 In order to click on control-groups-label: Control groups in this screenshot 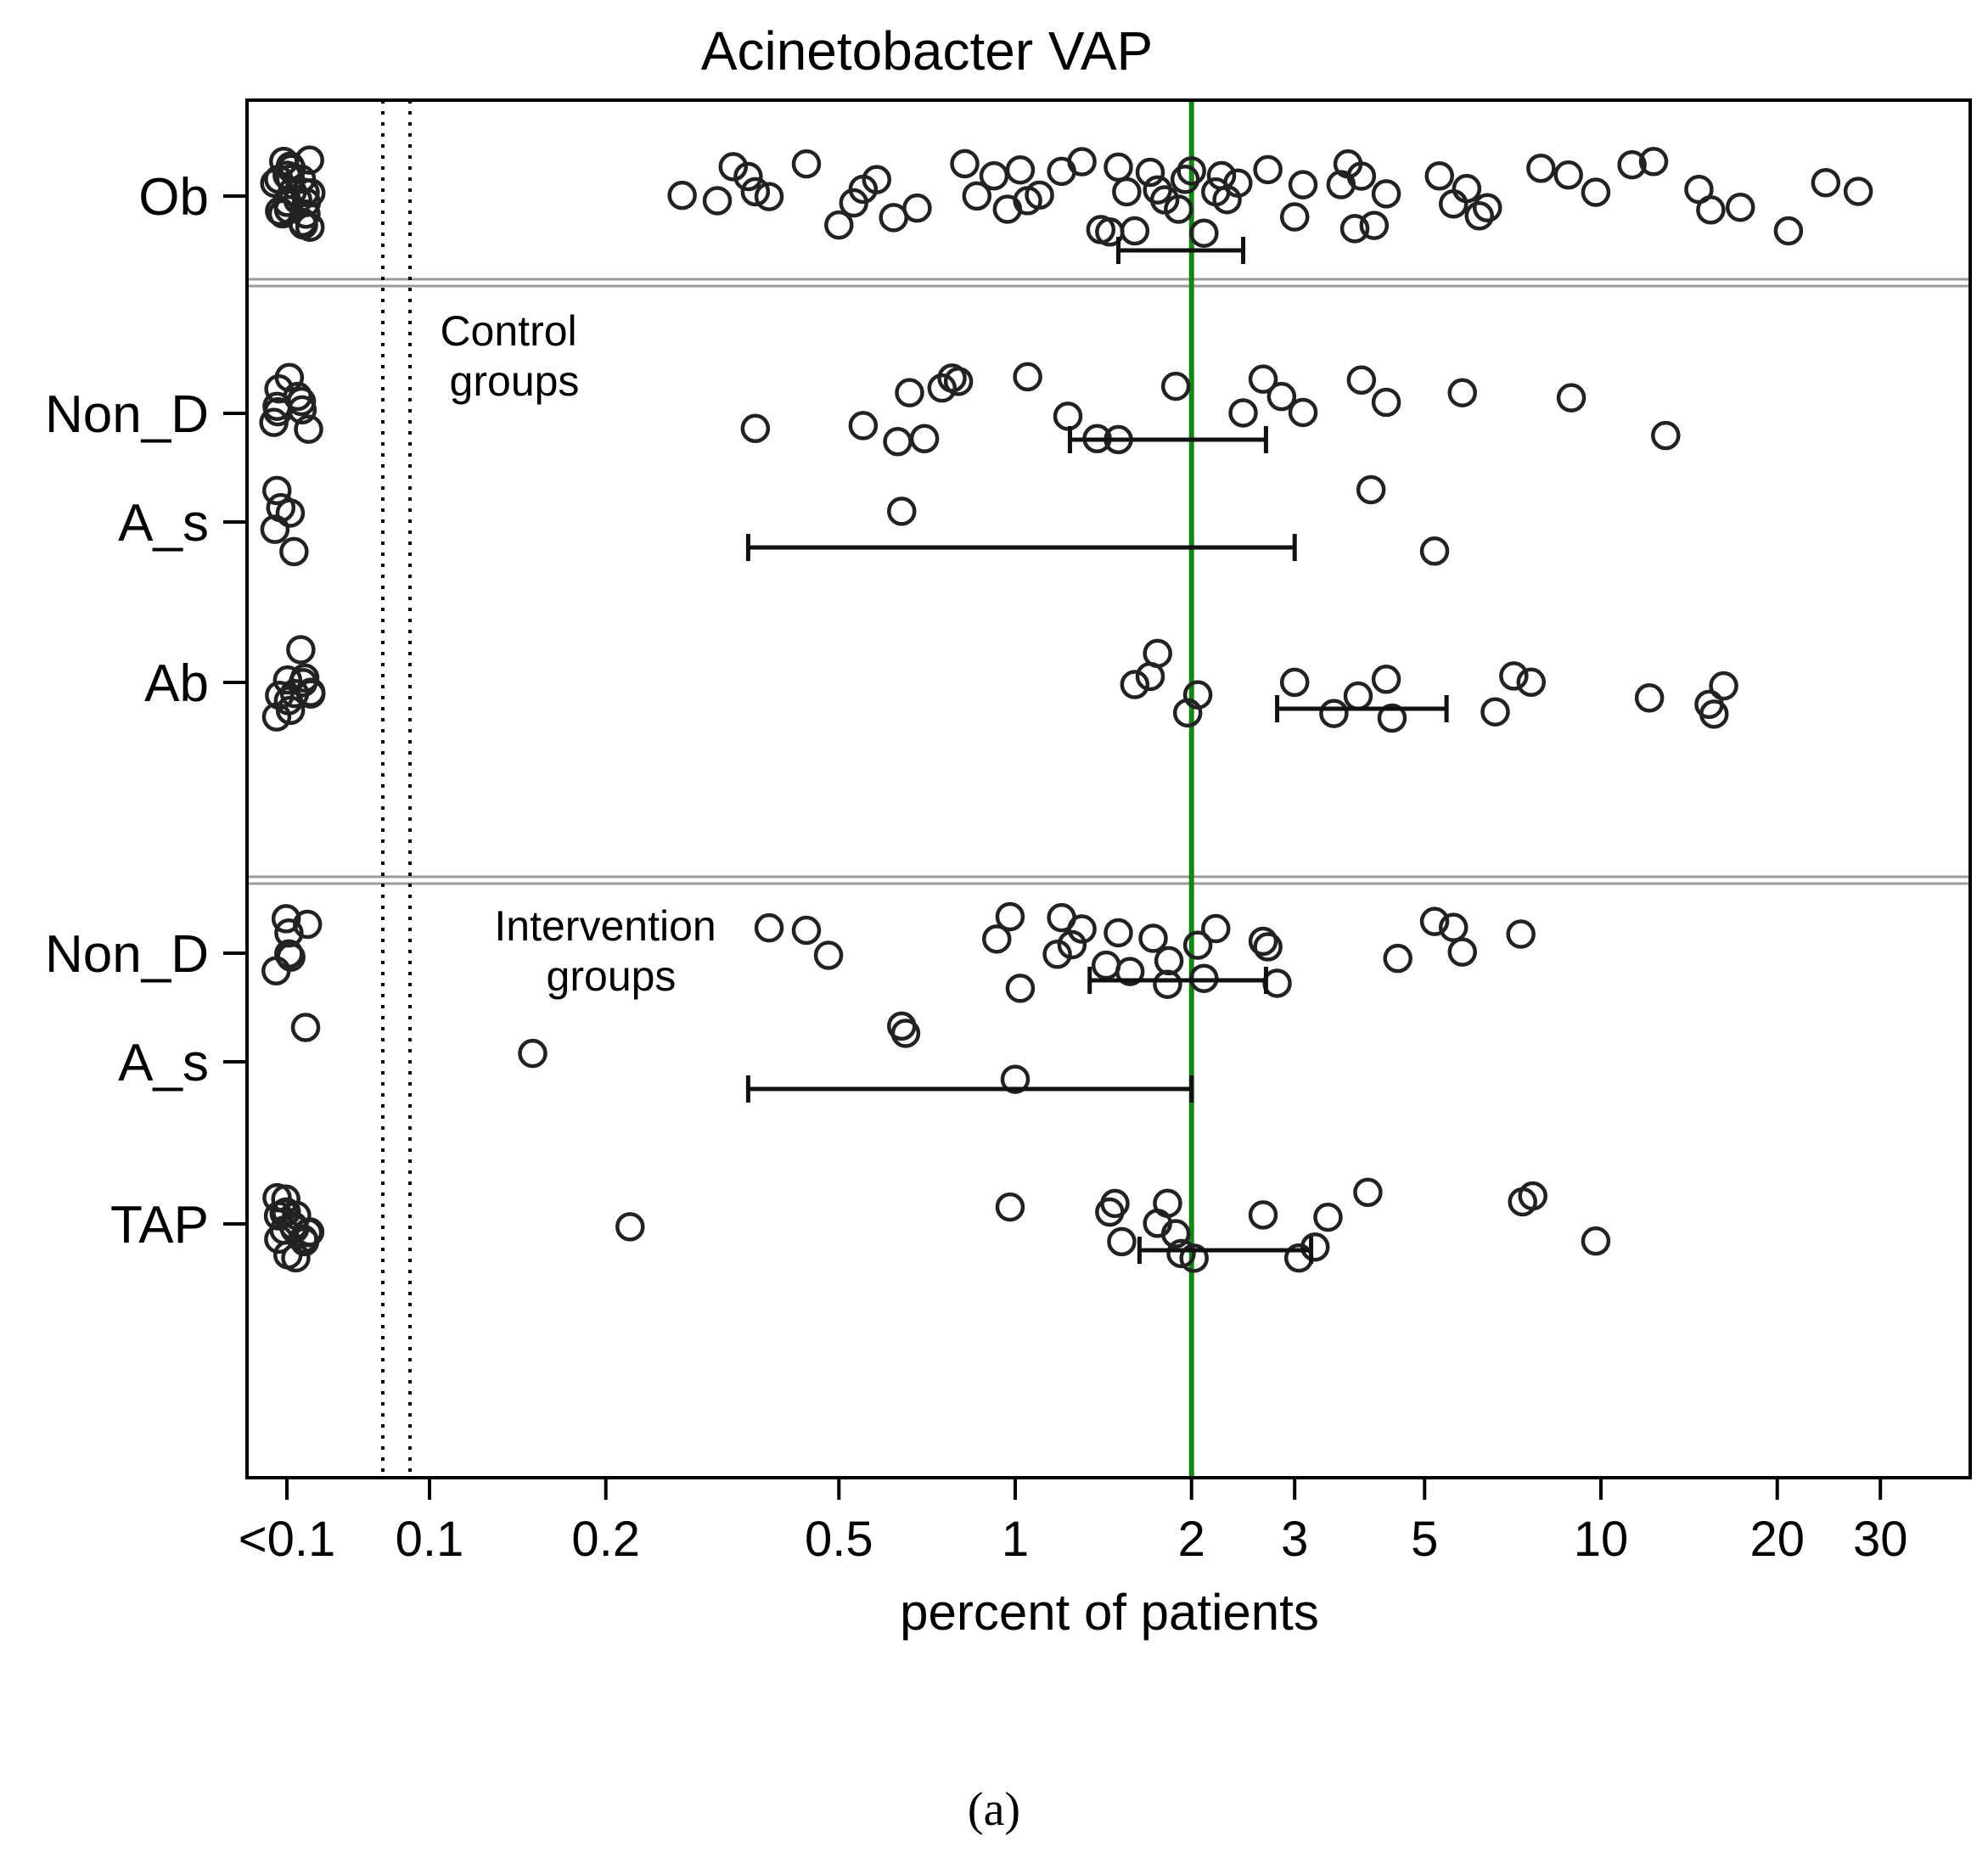, I will do `click(514, 356)`.